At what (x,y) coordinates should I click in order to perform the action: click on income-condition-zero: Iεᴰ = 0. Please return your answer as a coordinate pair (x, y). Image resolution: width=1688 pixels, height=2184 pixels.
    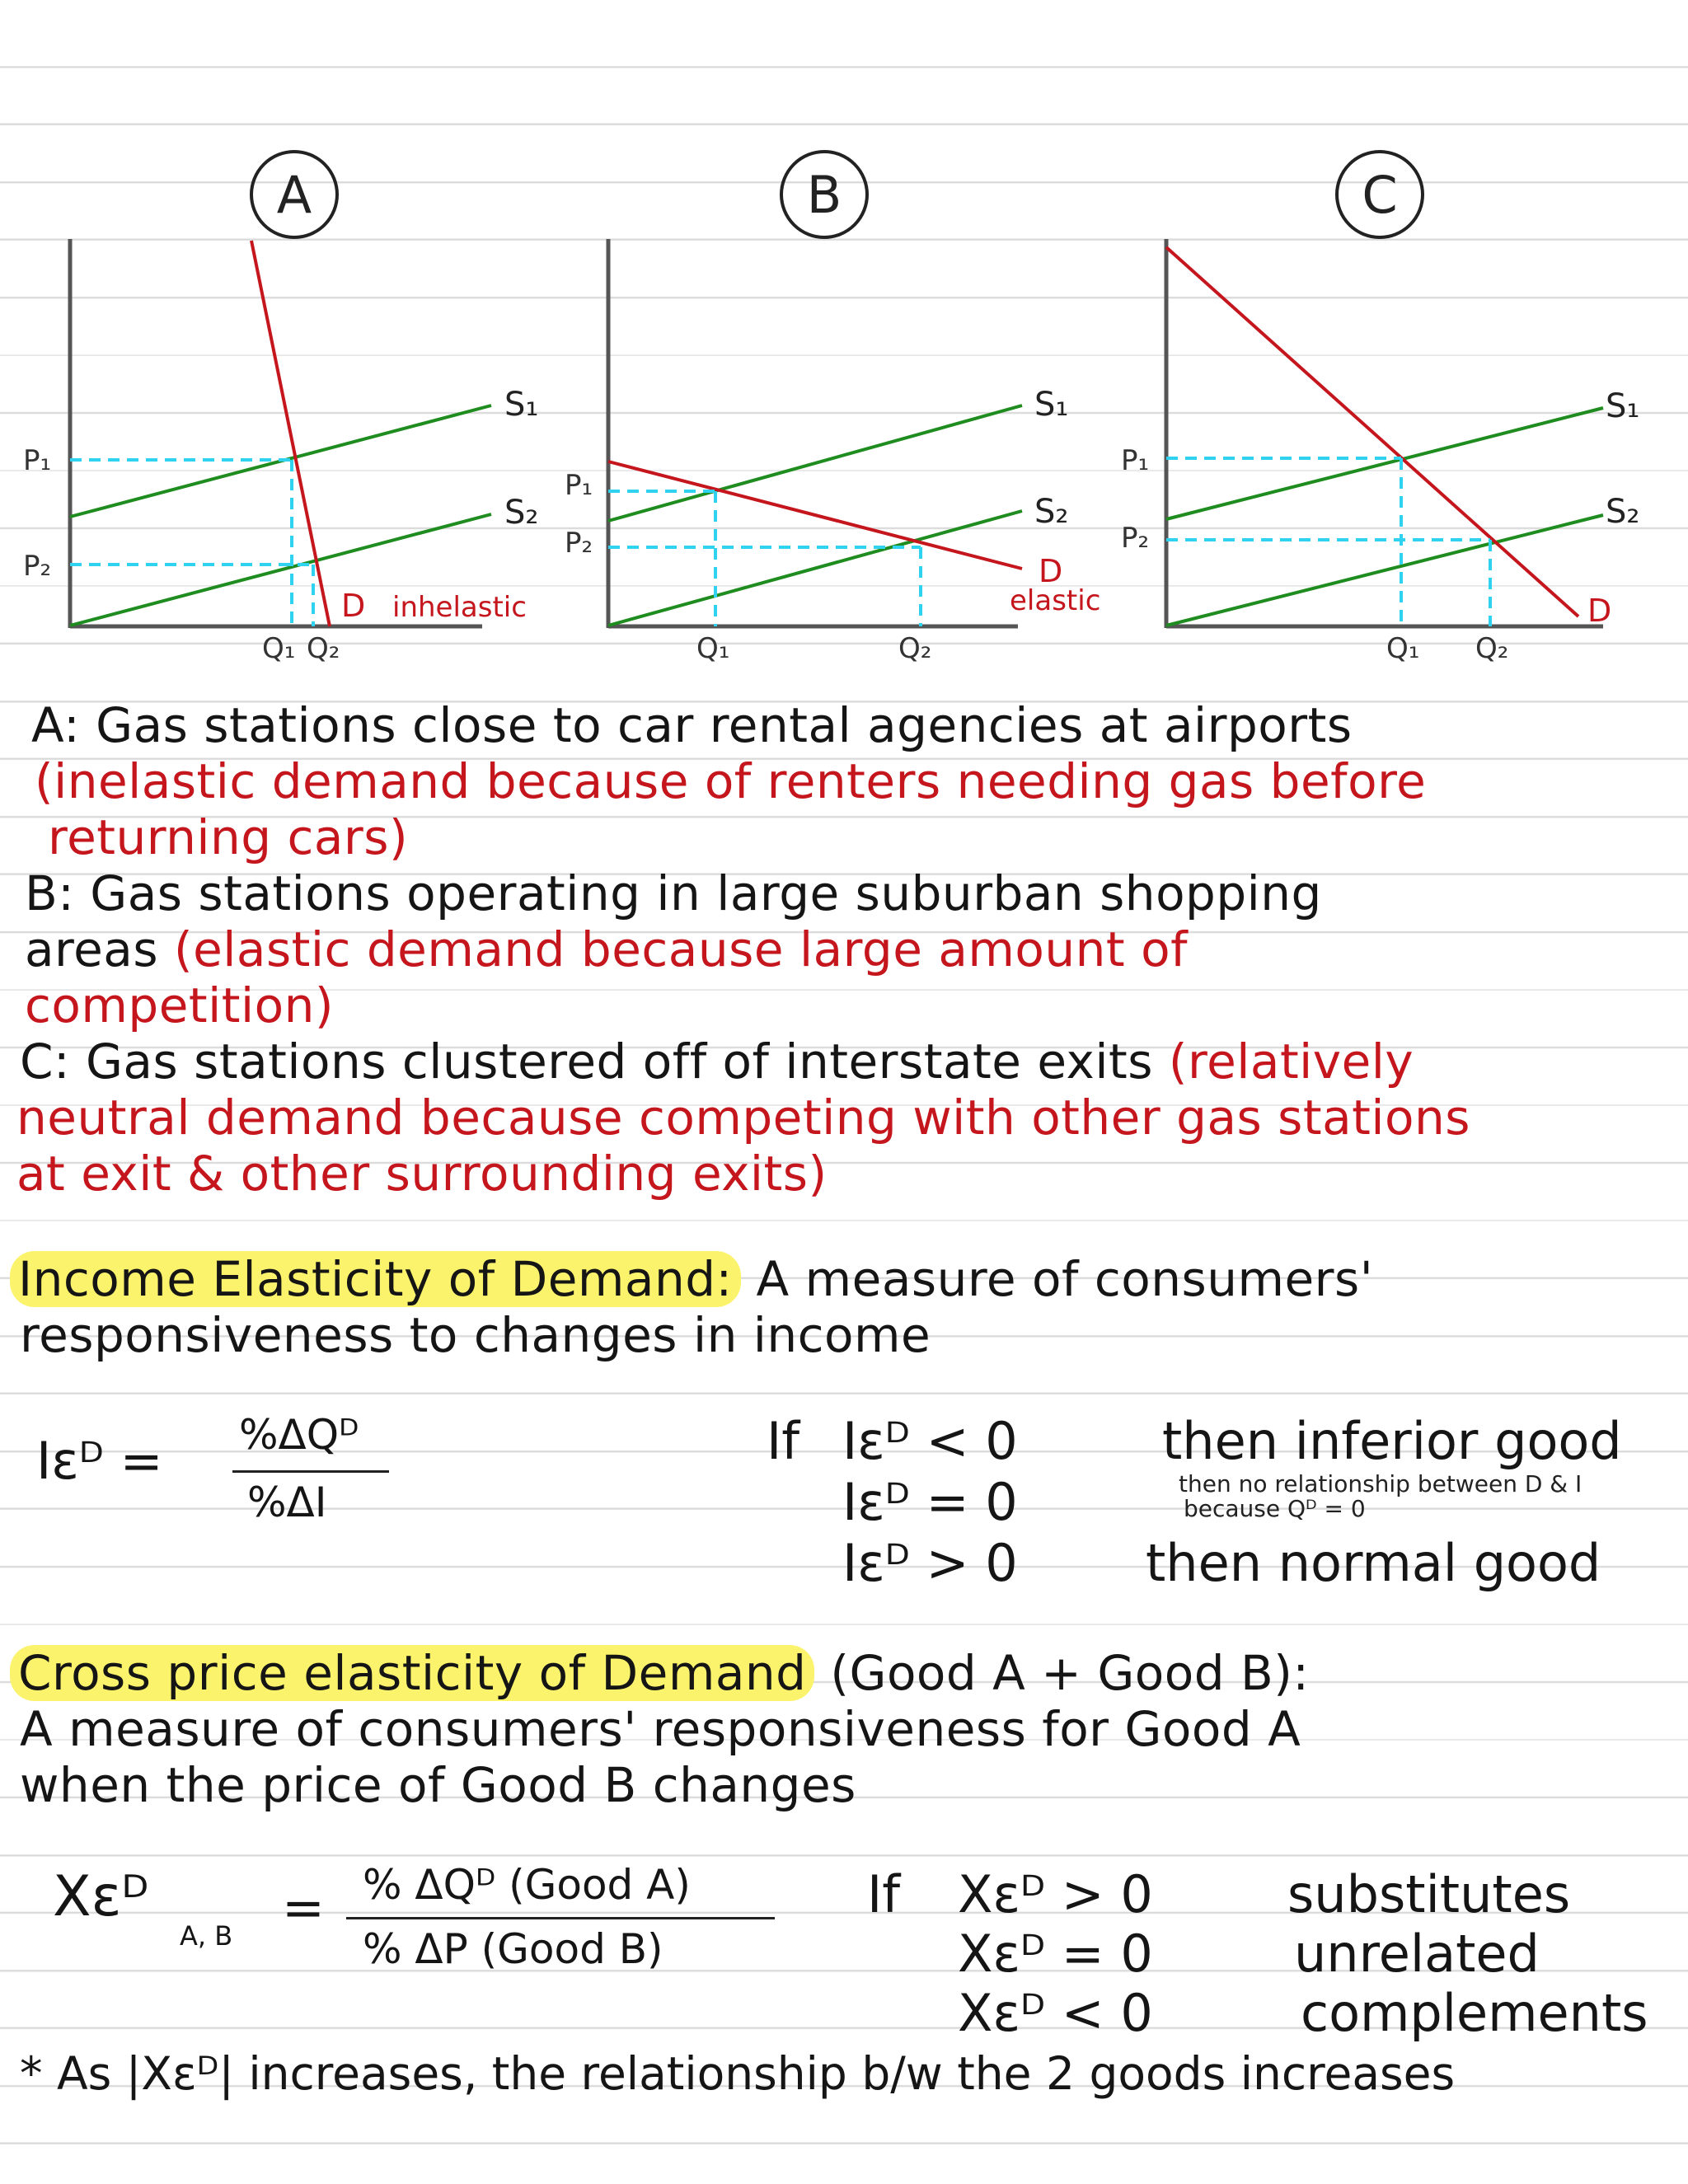
    Looking at the image, I should click on (930, 1502).